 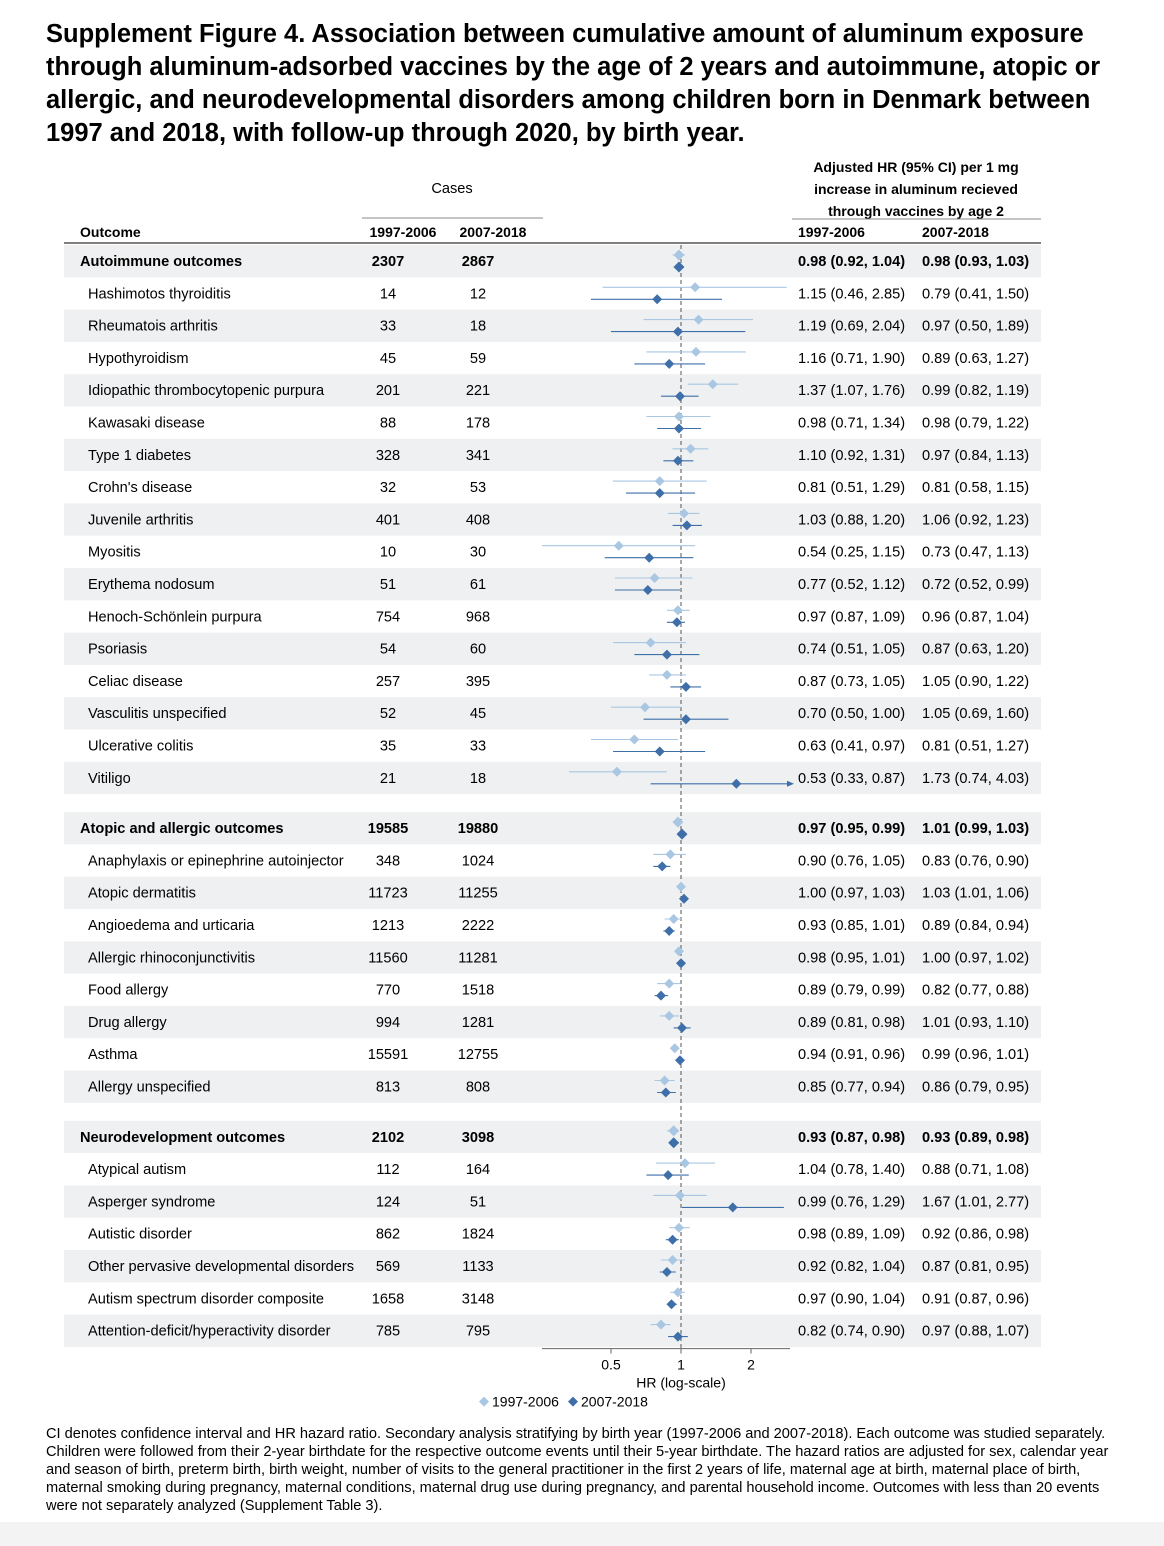 I want to click on hr-ci-2007-2018: 0.98 (0.93, 1.03), so click(x=975, y=262).